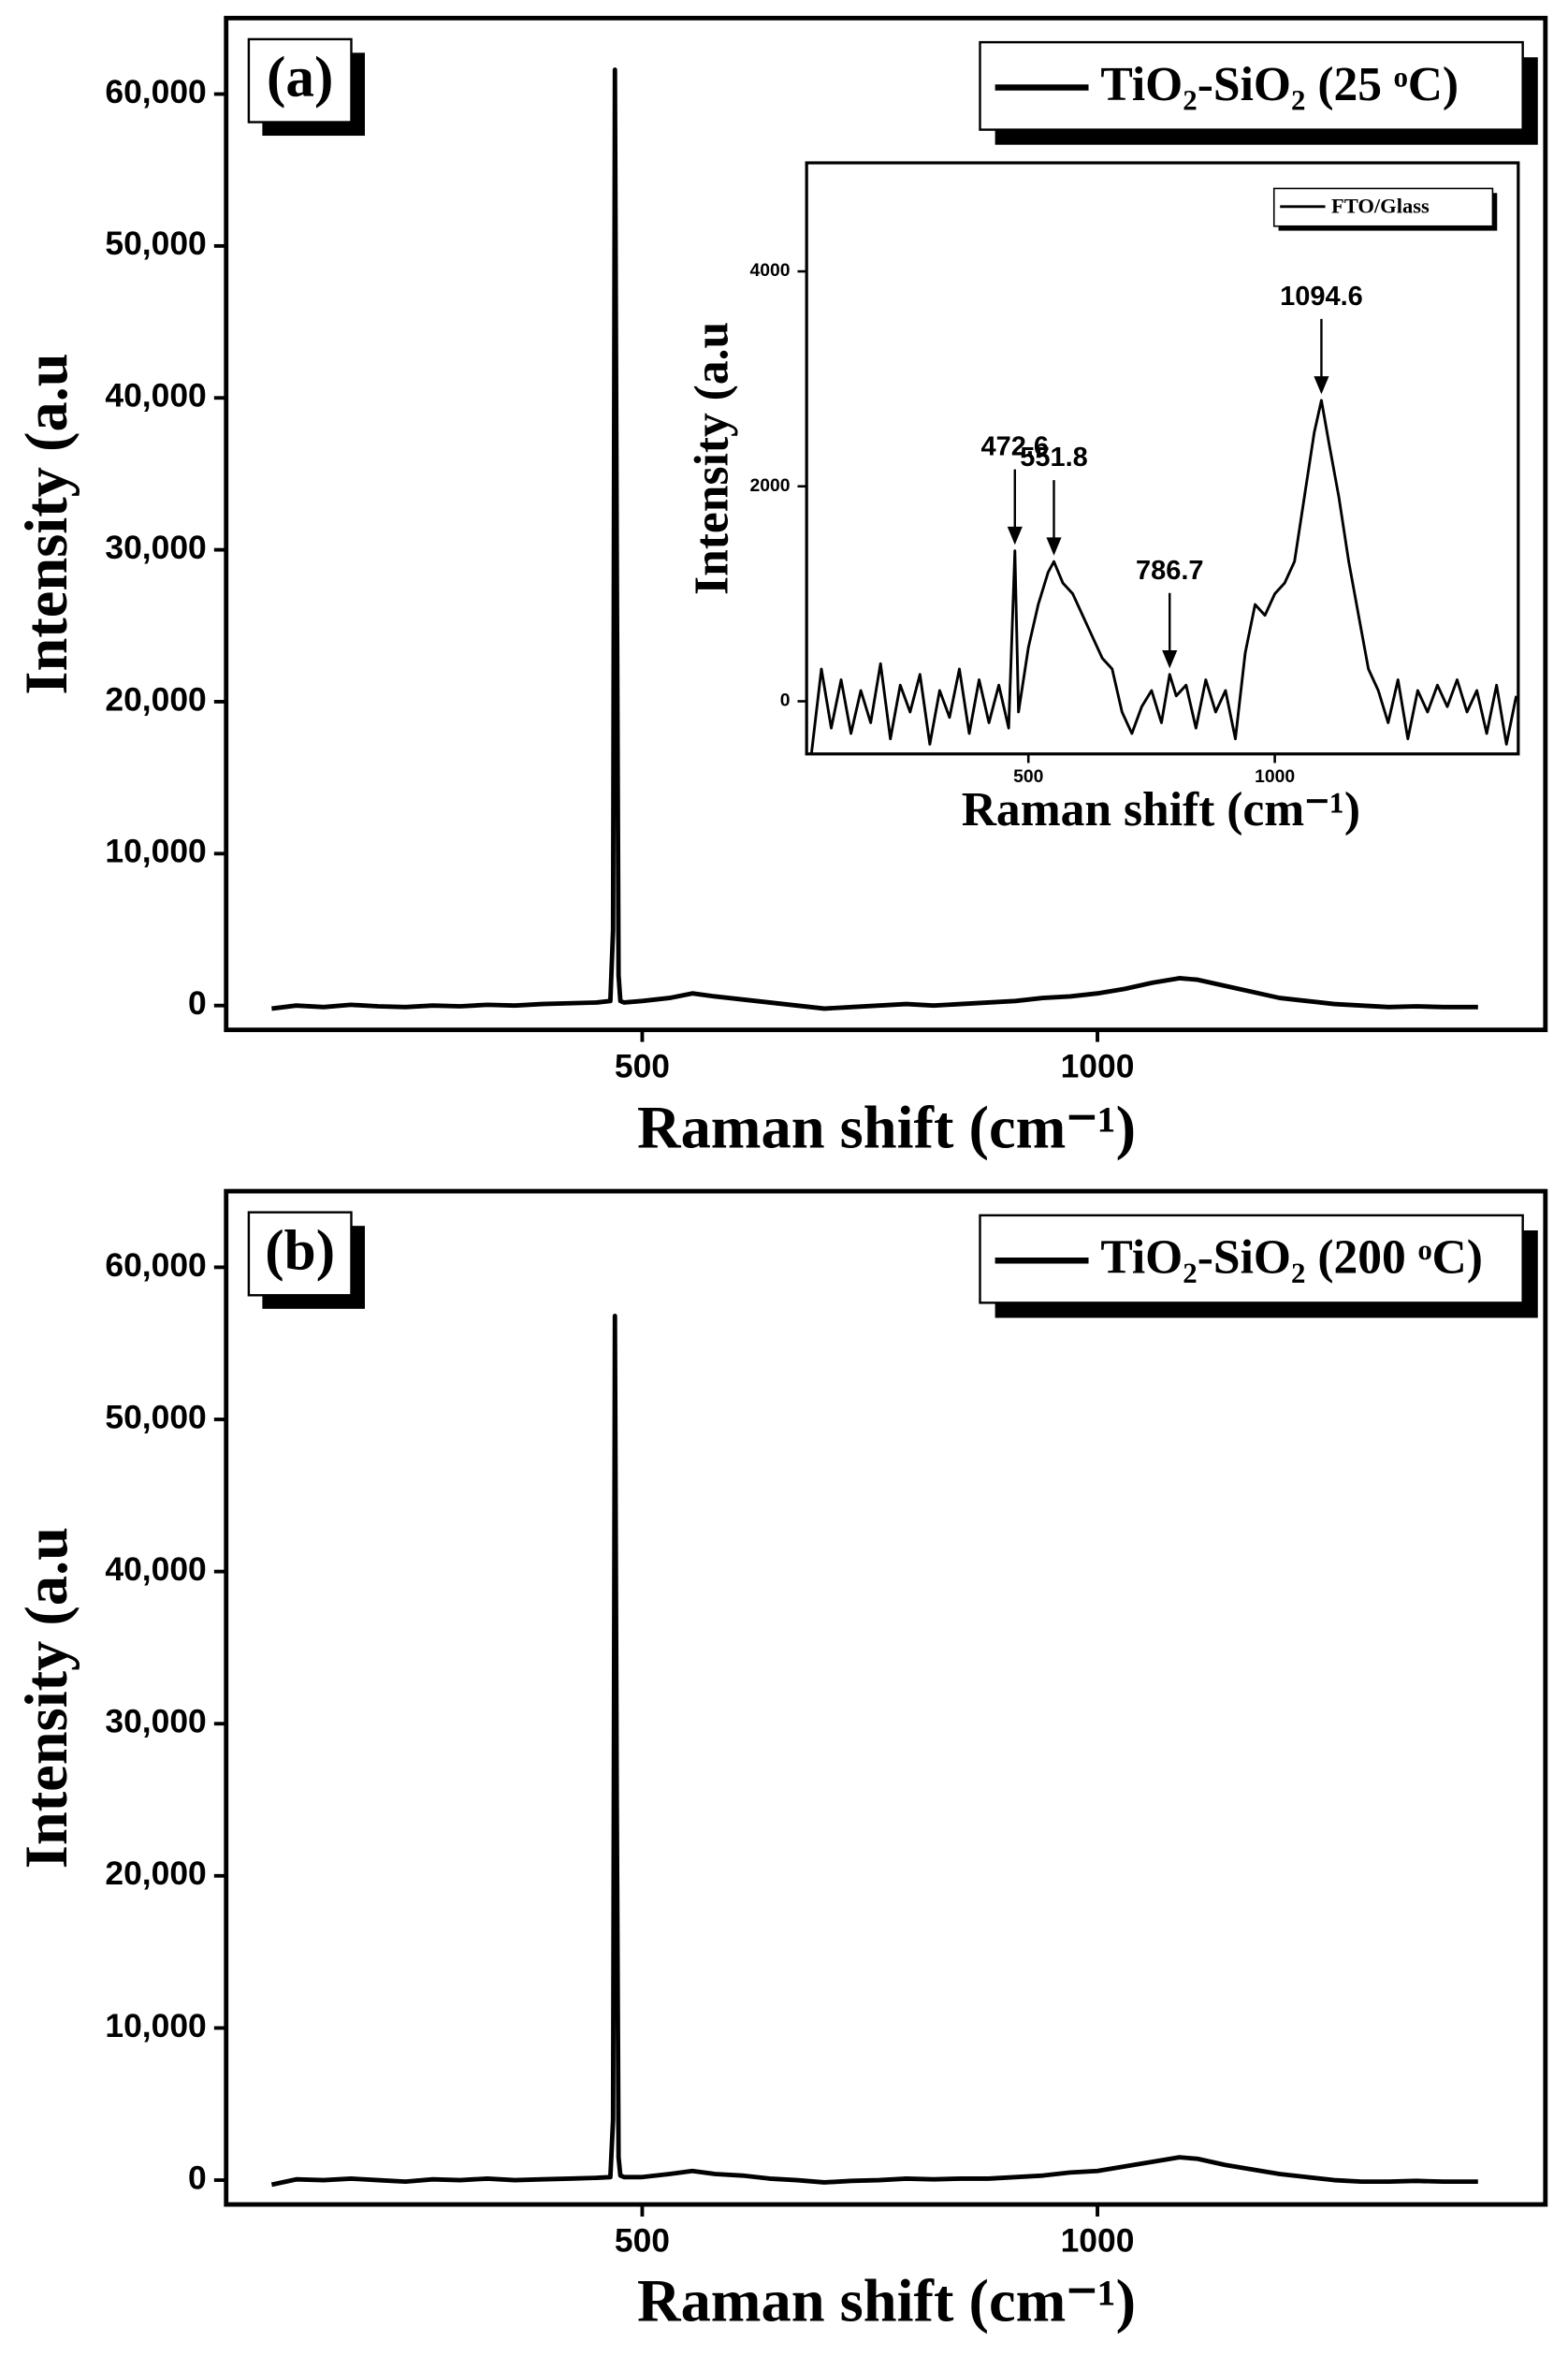  What do you see at coordinates (1054, 458) in the screenshot?
I see `annotation-label: 551.8` at bounding box center [1054, 458].